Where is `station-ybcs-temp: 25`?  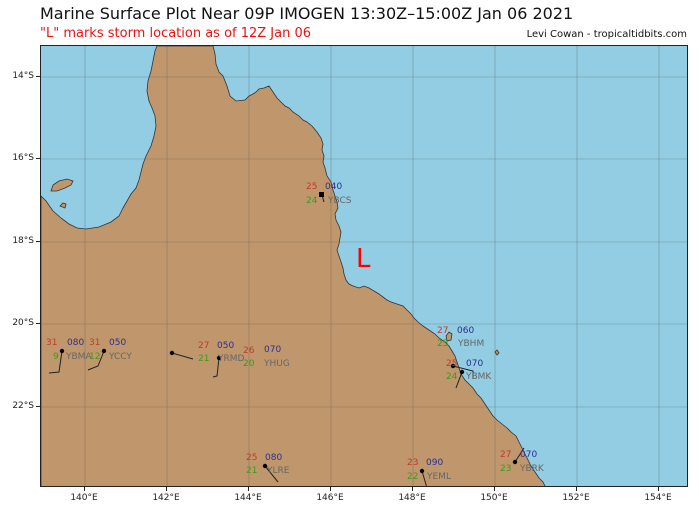
station-ybcs-temp: 25 is located at coordinates (312, 187).